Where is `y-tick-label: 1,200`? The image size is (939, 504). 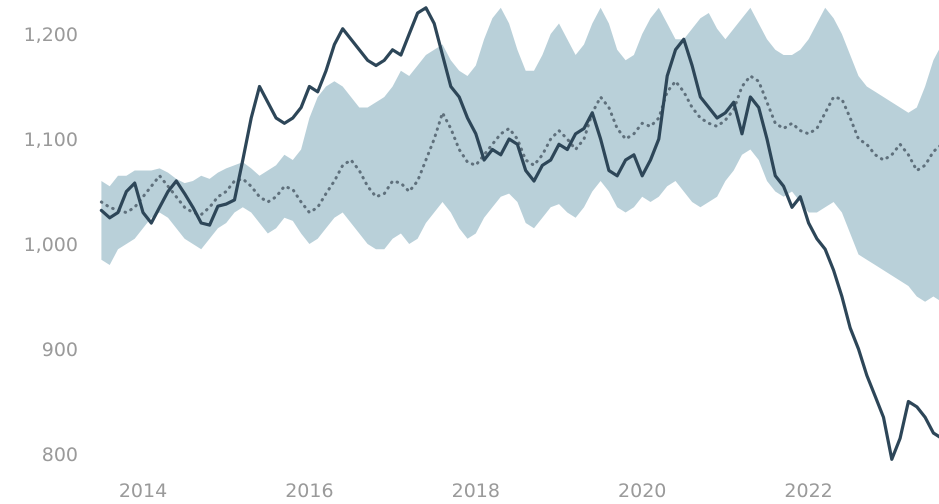
y-tick-label: 1,200 is located at coordinates (51, 35).